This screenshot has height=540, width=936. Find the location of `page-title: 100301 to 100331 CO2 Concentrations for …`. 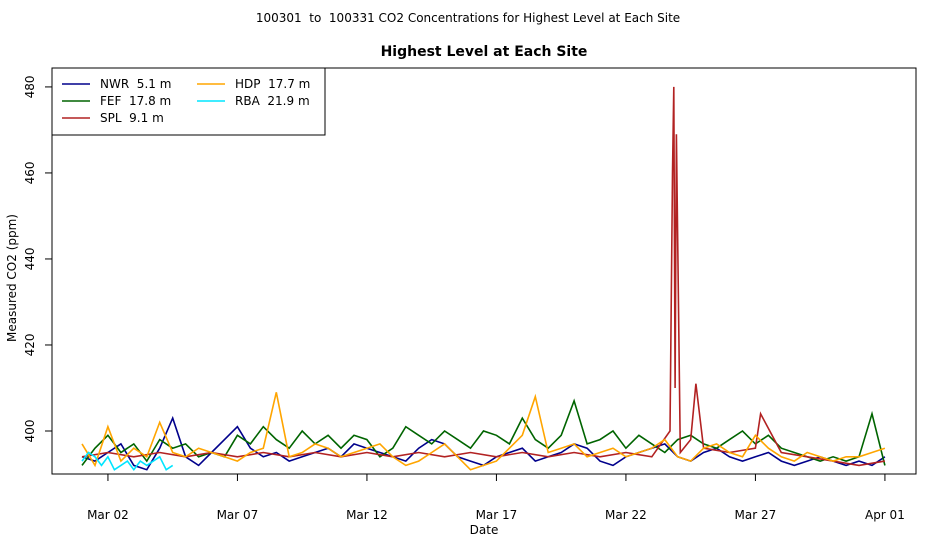

page-title: 100301 to 100331 CO2 Concentrations for … is located at coordinates (468, 18).